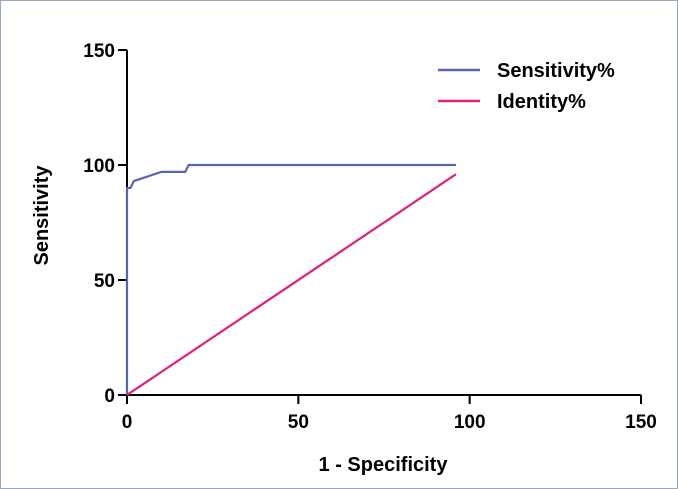  I want to click on y-tick-label: 150, so click(99, 51).